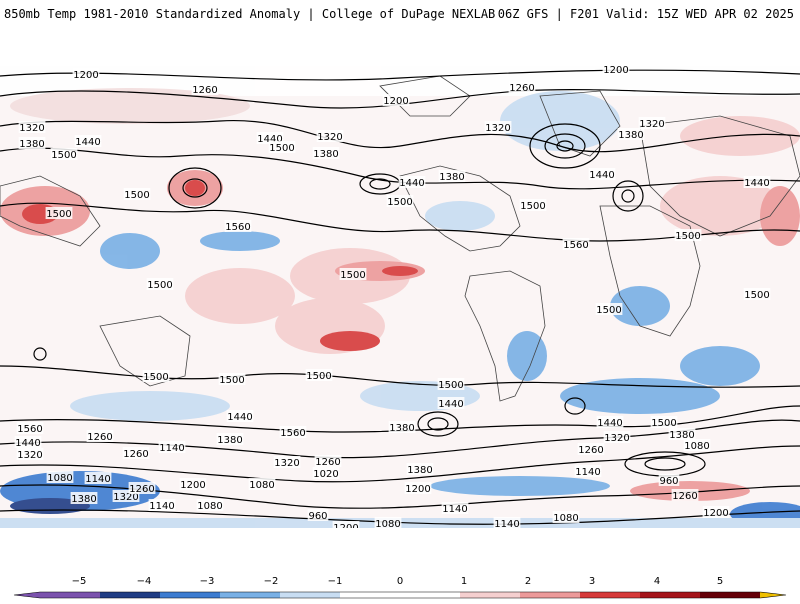  What do you see at coordinates (592, 581) in the screenshot?
I see `colorbar-tick-label: 3` at bounding box center [592, 581].